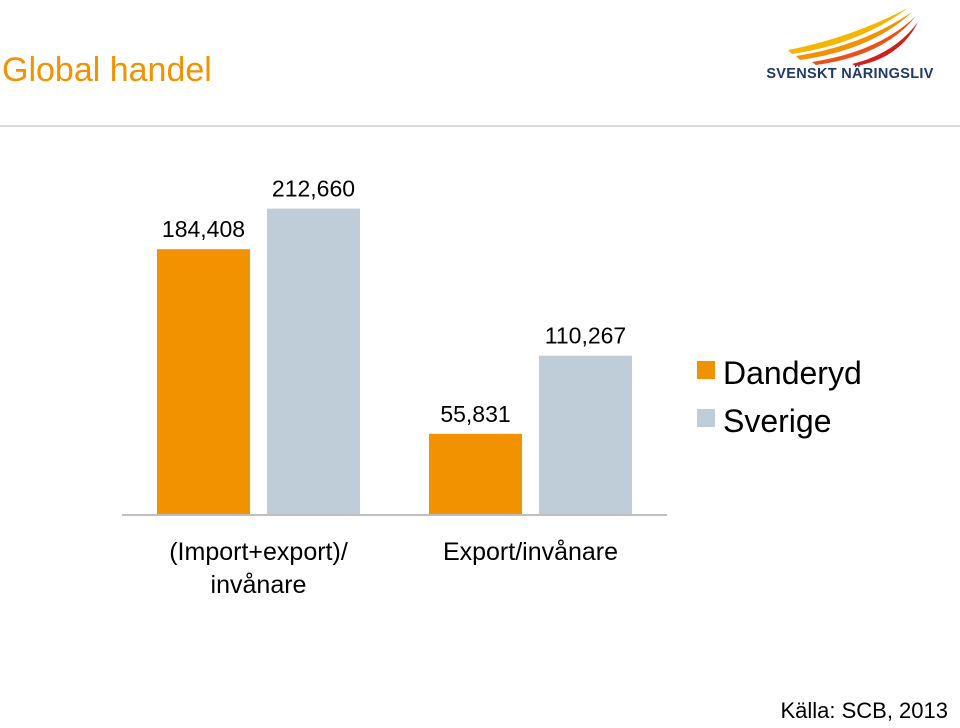 The height and width of the screenshot is (728, 960). Describe the element at coordinates (777, 421) in the screenshot. I see `legend-label: Sverige` at that location.